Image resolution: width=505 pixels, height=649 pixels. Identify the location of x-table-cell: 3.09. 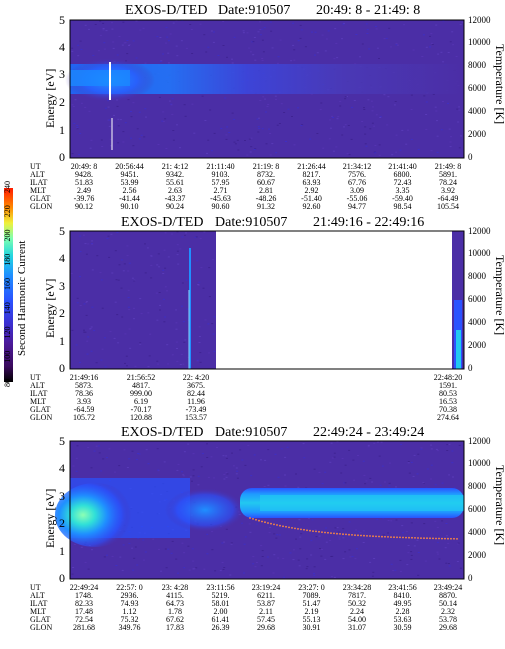
(357, 190).